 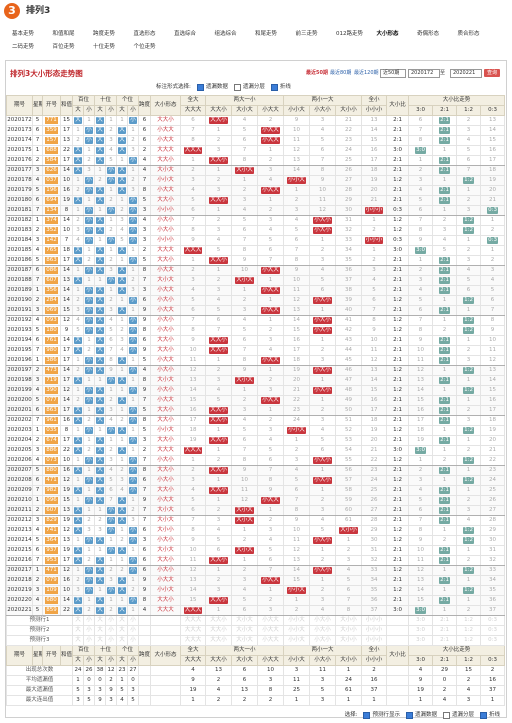 What do you see at coordinates (51, 550) in the screenshot?
I see `cell: 937` at bounding box center [51, 550].